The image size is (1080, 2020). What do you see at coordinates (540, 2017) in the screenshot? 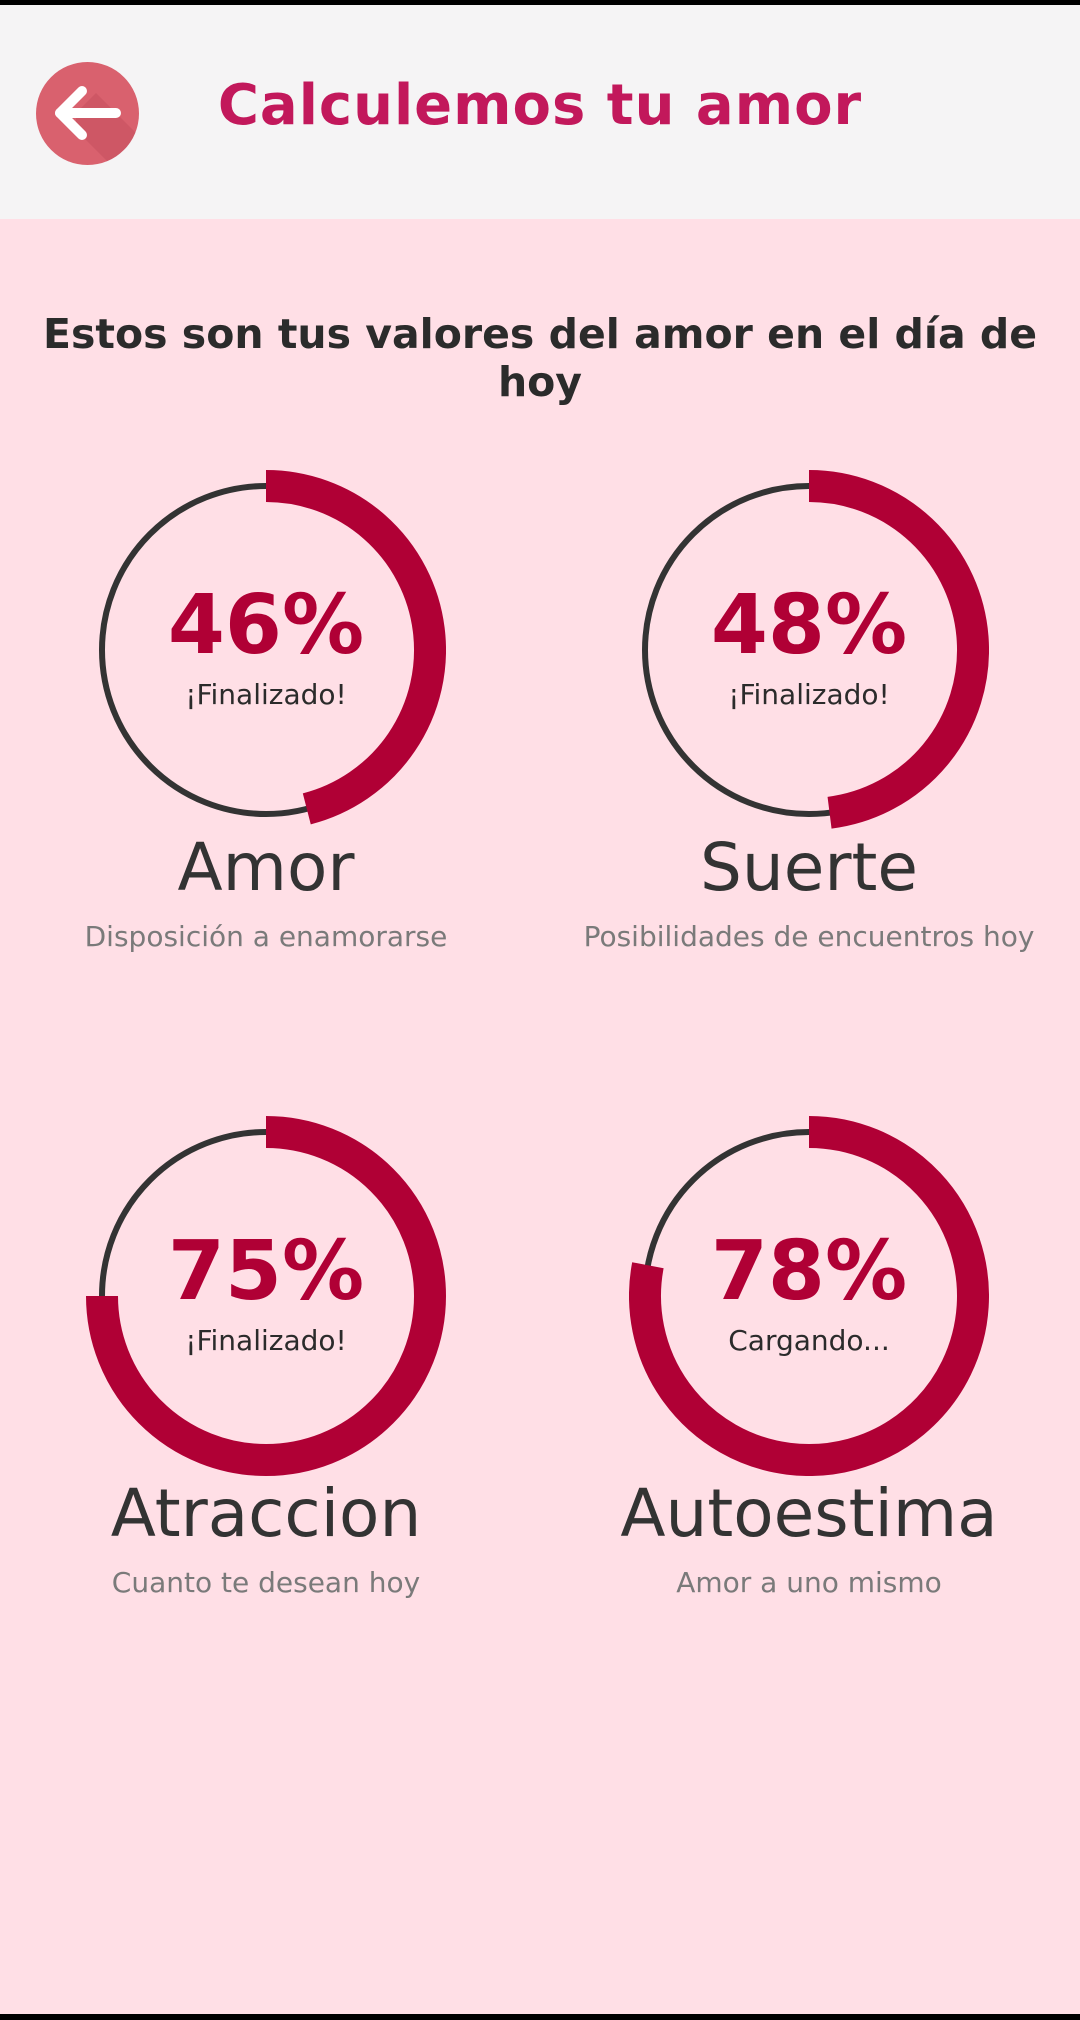
I see `bottom-edge` at bounding box center [540, 2017].